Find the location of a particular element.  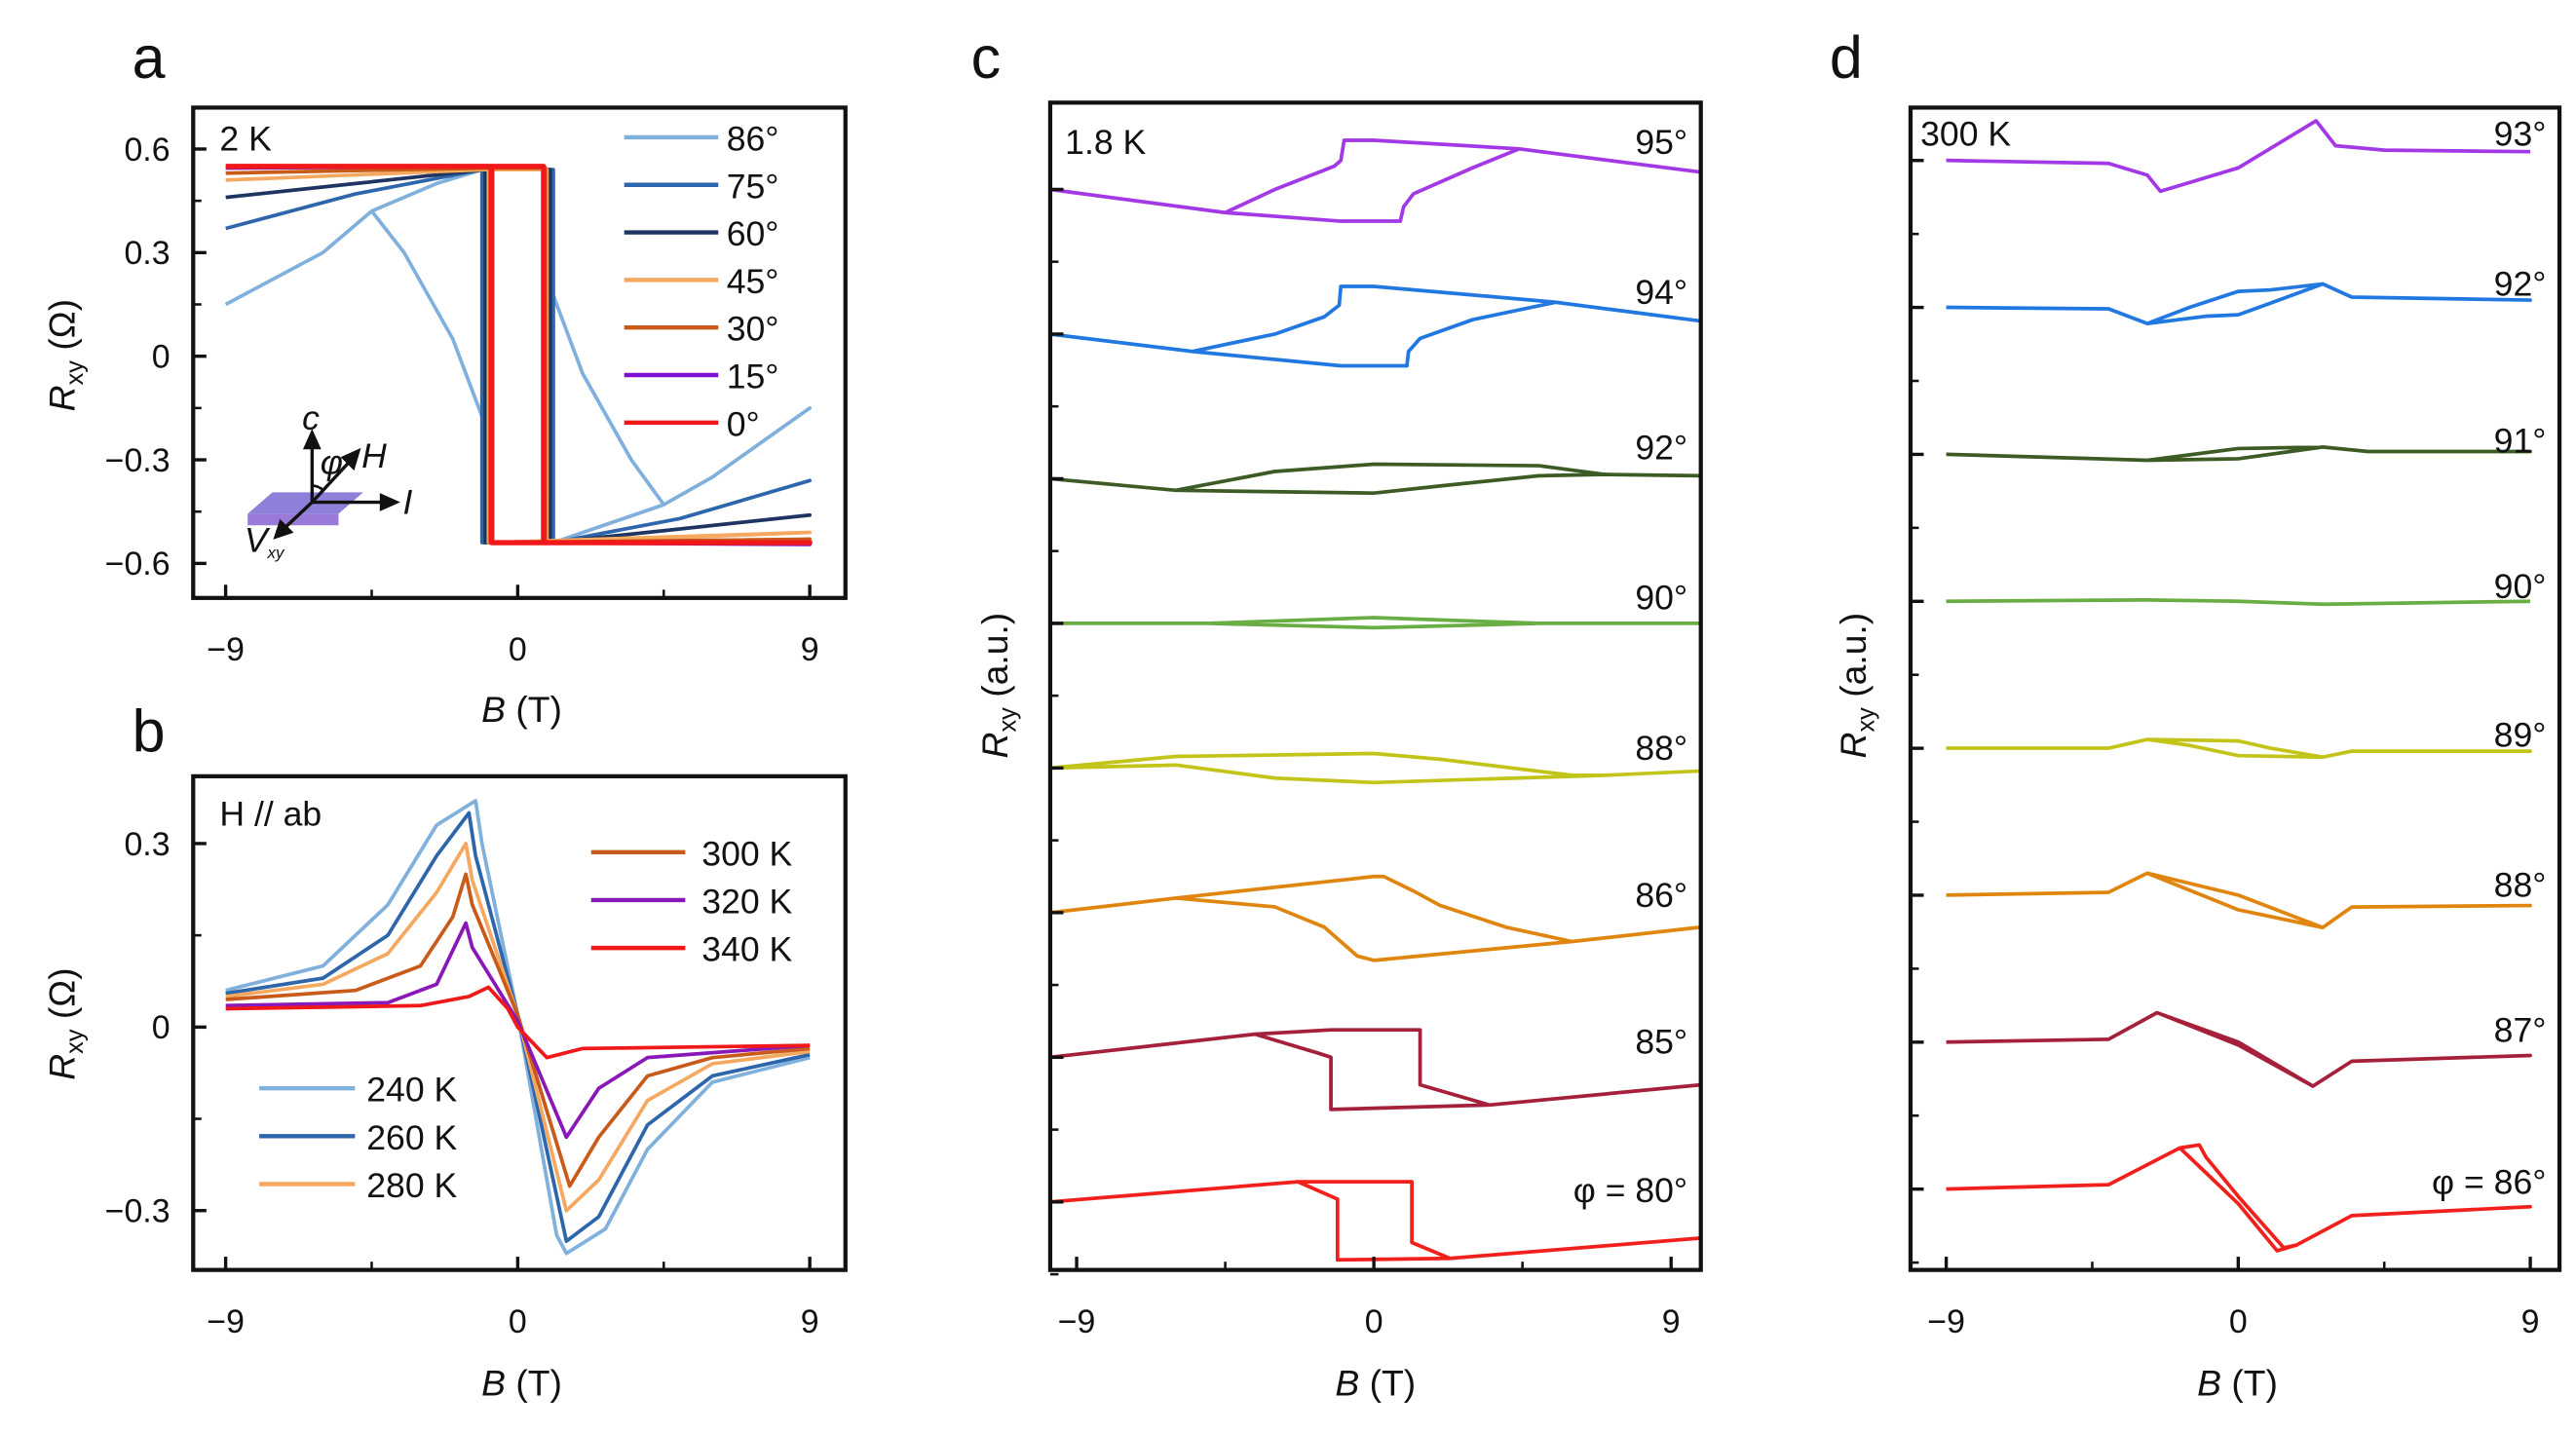

legend: 240 K 260 K 280 K is located at coordinates (358, 1138).